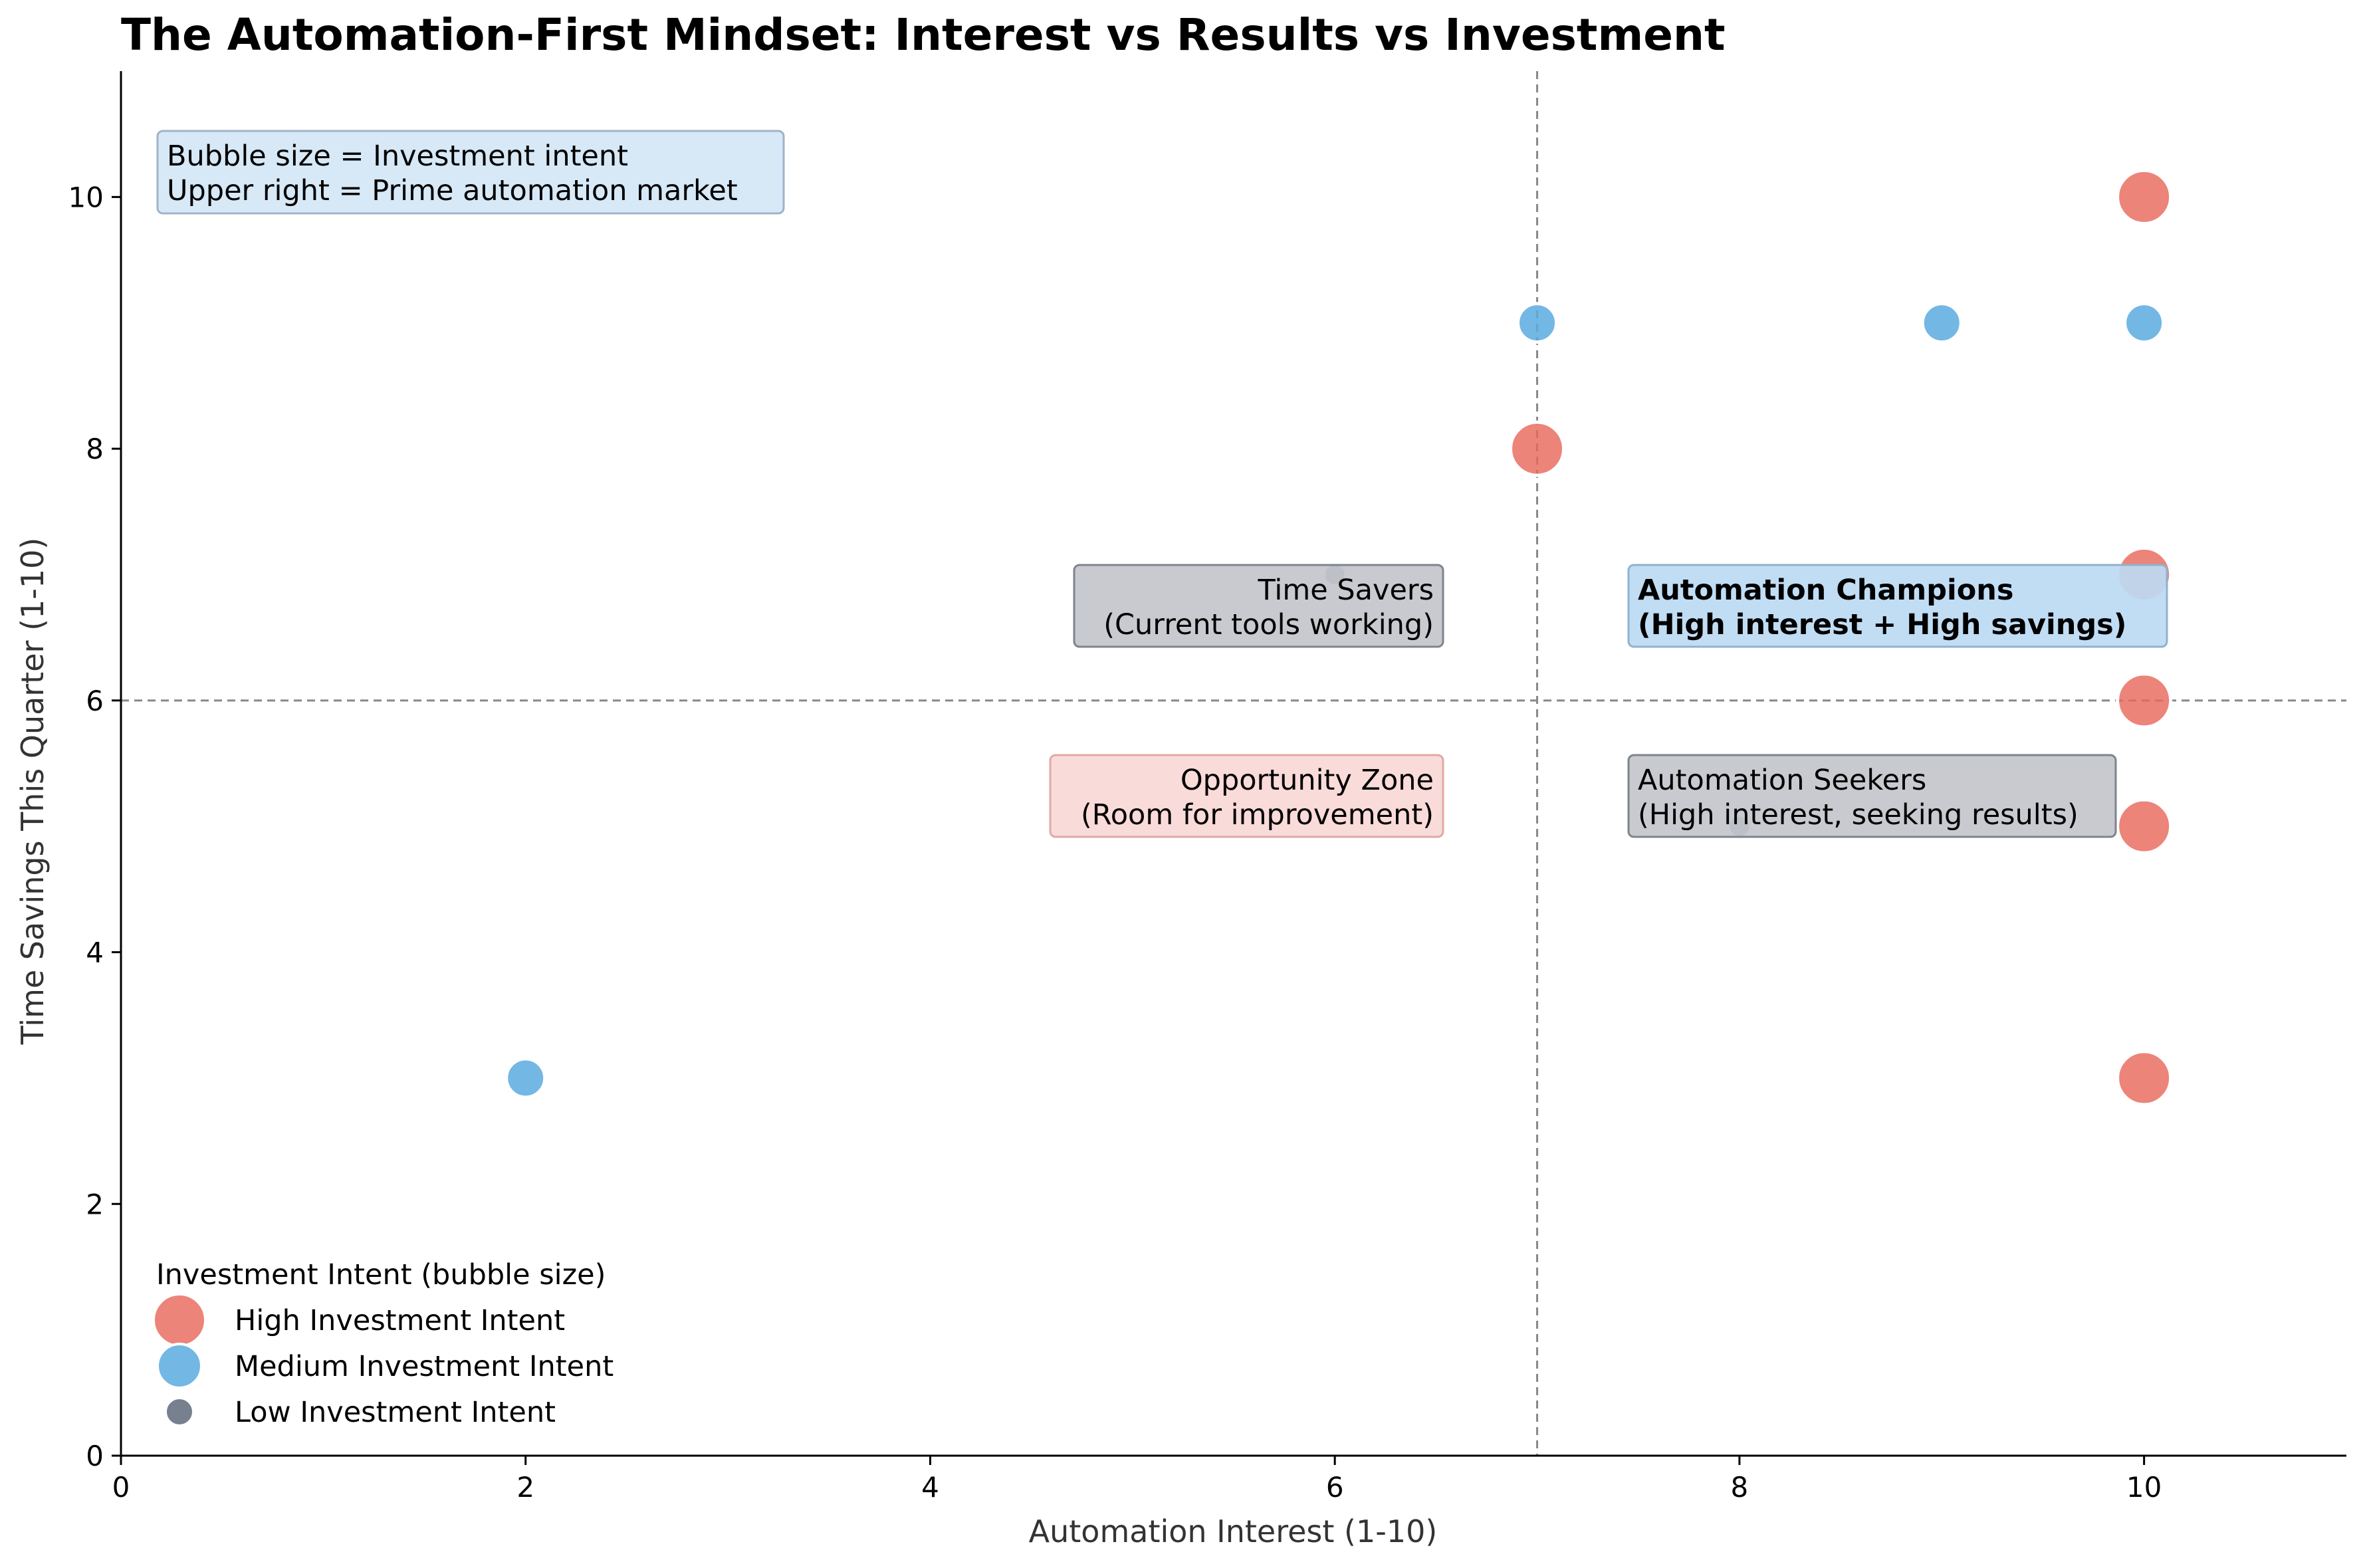 The width and height of the screenshot is (2363, 1568). What do you see at coordinates (1233, 1531) in the screenshot?
I see `x-axis-label: Automation Interest (1-10)` at bounding box center [1233, 1531].